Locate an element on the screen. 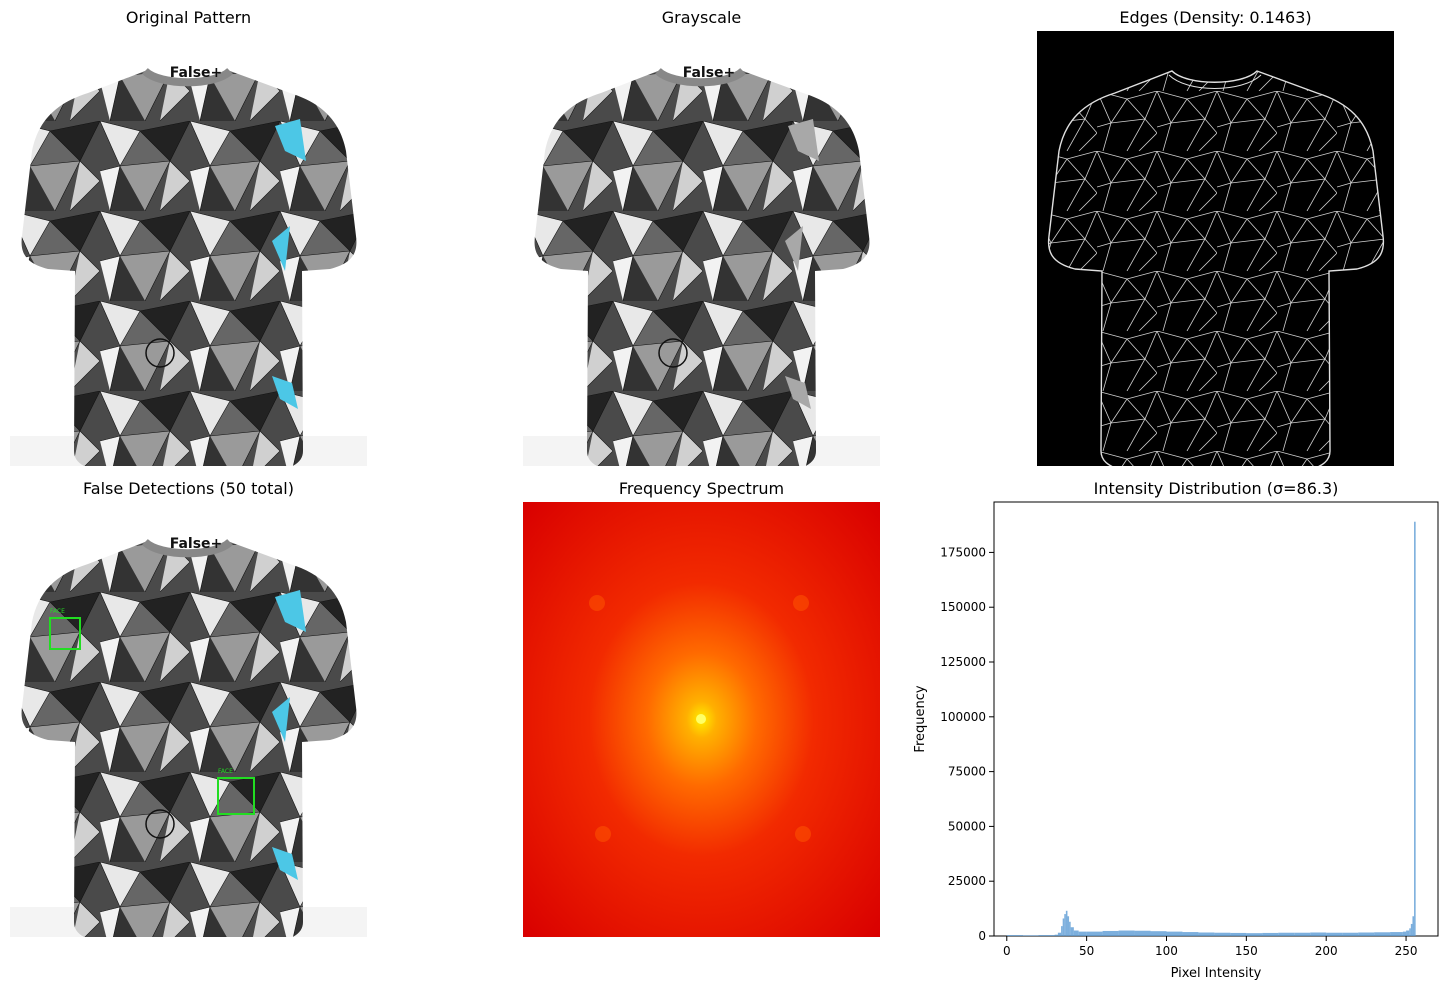 The width and height of the screenshot is (1446, 989). title-spectrum: Frequency Spectrum is located at coordinates (701, 488).